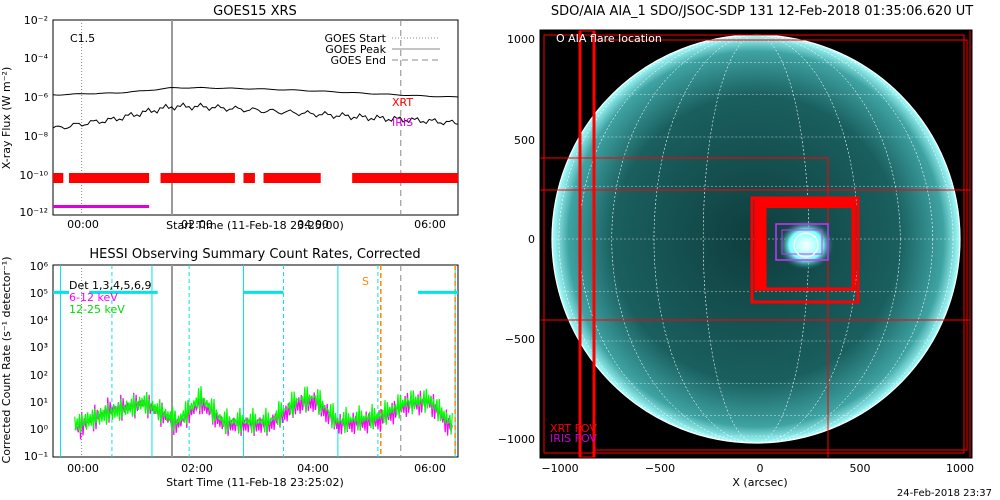 This screenshot has width=1000, height=500. I want to click on goes-class-label: C1.5, so click(82, 38).